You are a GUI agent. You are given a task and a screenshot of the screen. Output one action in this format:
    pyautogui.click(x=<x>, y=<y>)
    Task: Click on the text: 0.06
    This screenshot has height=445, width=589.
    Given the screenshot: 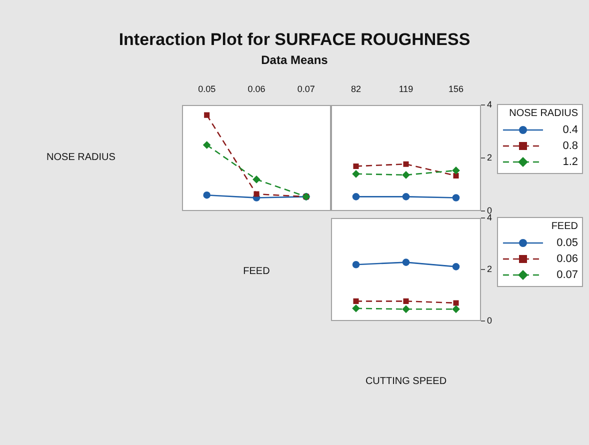 What is the action you would take?
    pyautogui.click(x=567, y=259)
    